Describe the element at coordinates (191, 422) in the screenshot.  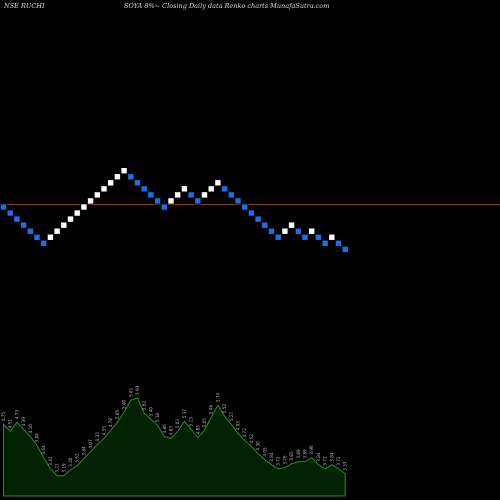
I see `volume-label: 5.13` at that location.